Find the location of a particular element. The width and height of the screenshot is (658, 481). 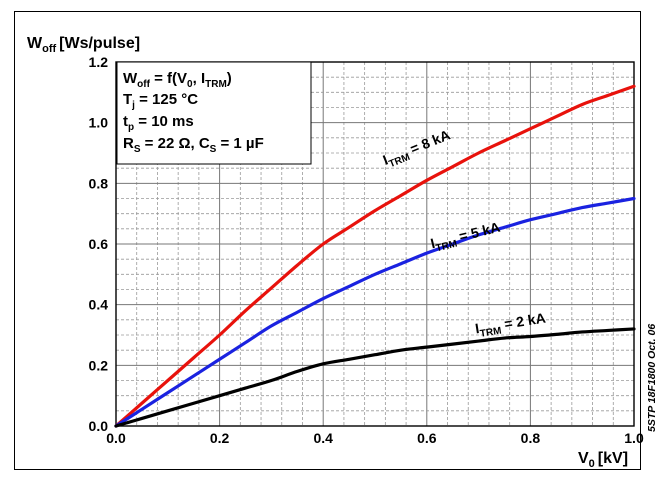

y-tick-label: 0.6 is located at coordinates (99, 244).